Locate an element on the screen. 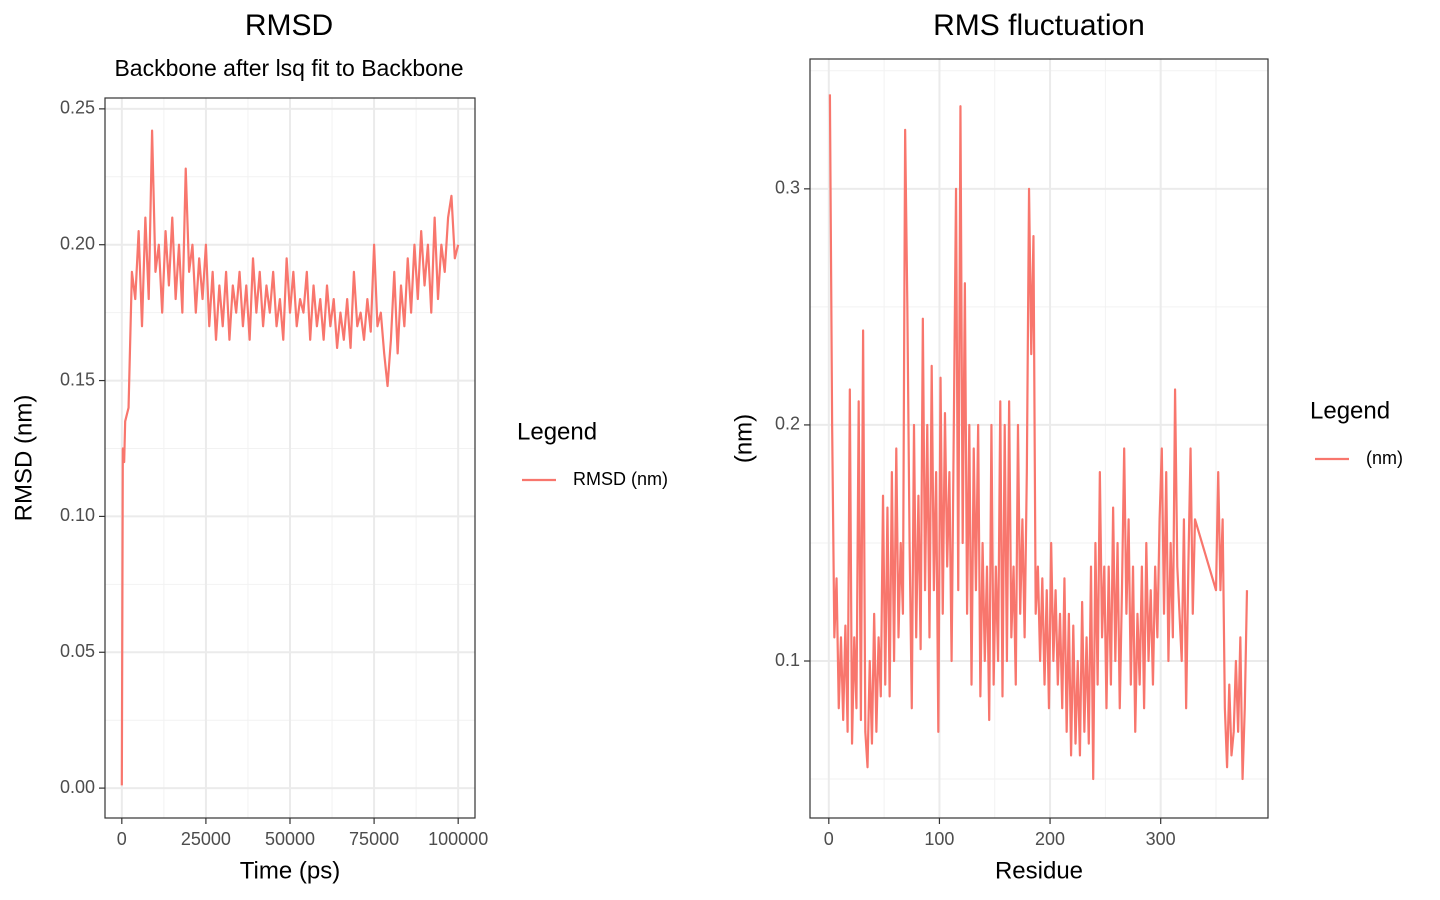 This screenshot has height=900, width=1440. x-tick-label: 25000 is located at coordinates (206, 839).